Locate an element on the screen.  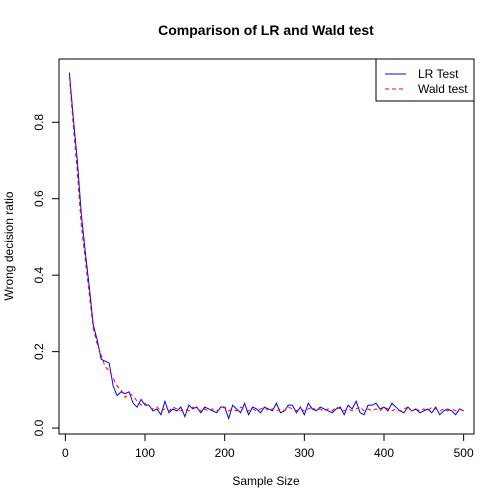
legend-box is located at coordinates (425, 80).